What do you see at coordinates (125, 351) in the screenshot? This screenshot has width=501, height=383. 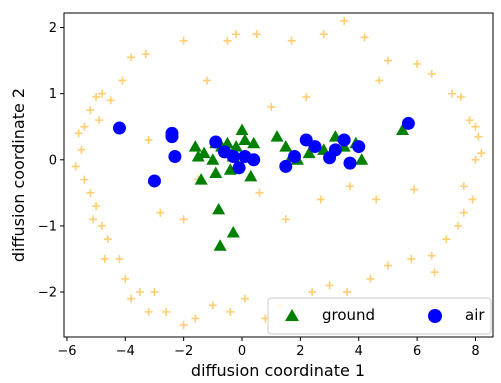 I see `x-tick-label: −4` at bounding box center [125, 351].